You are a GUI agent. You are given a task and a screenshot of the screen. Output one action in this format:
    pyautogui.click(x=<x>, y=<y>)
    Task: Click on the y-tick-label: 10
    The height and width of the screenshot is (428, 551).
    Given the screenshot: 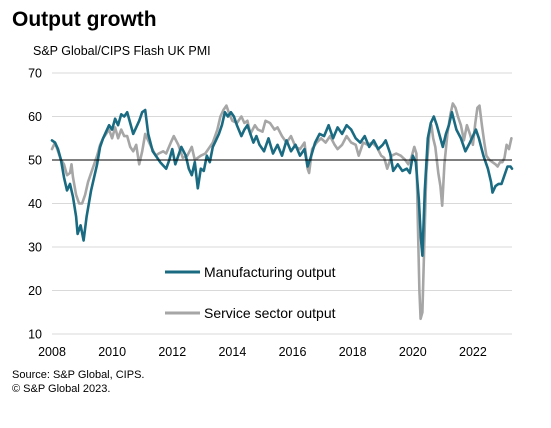 What is the action you would take?
    pyautogui.click(x=35, y=335)
    